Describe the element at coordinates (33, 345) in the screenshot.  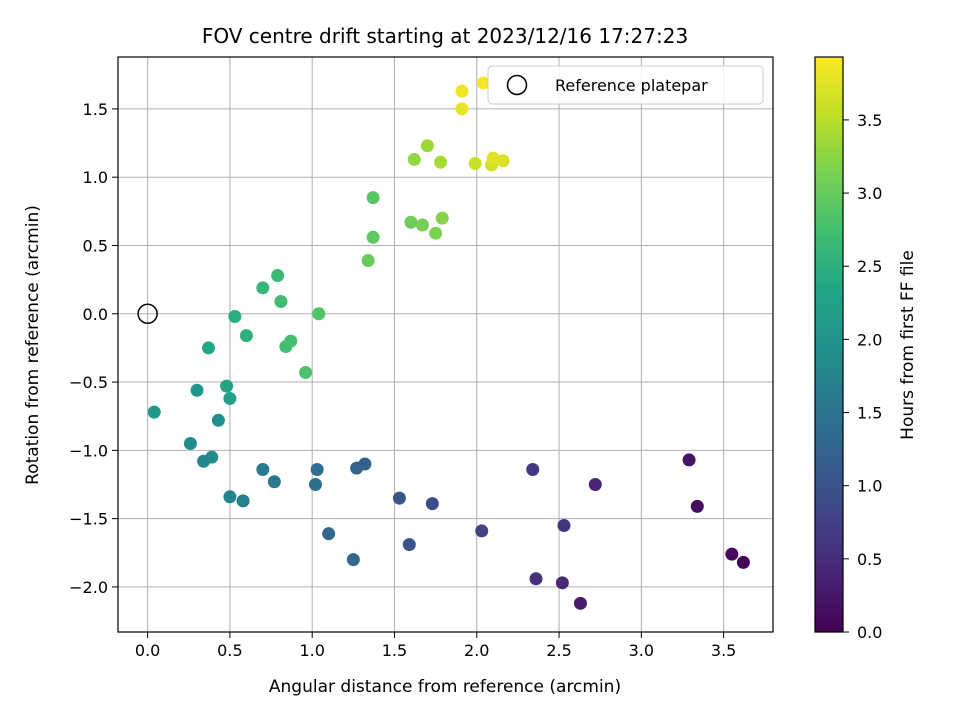
I see `y-axis-label: Rotation from reference (arcmin)` at that location.